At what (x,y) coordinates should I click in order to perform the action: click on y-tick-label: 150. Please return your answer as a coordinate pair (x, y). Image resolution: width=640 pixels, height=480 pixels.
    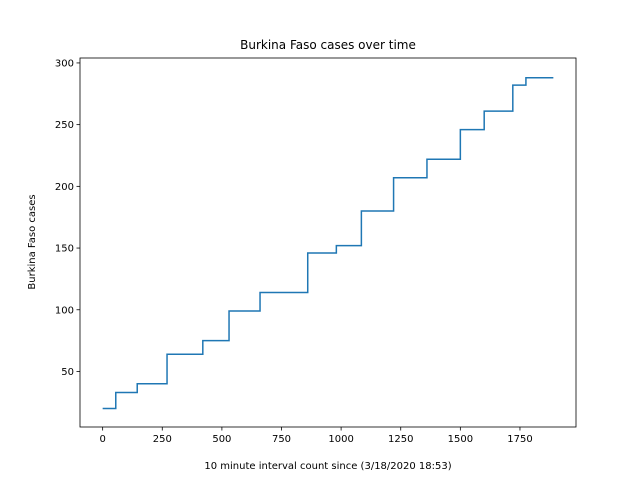
    Looking at the image, I should click on (64, 249).